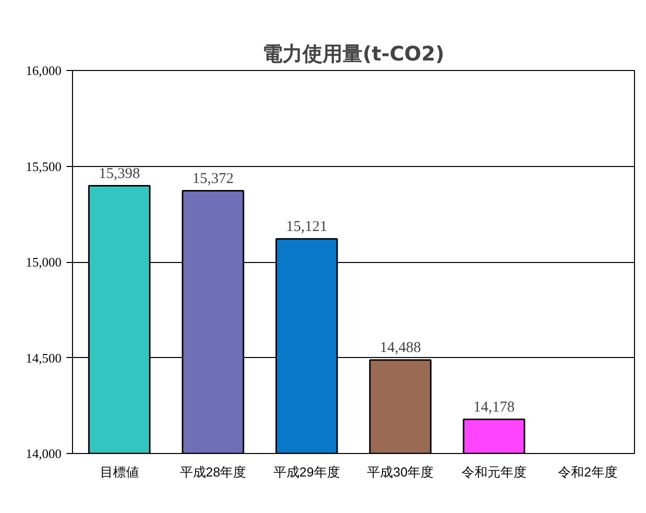  What do you see at coordinates (400, 472) in the screenshot?
I see `x-tick-label: 平成30年度` at bounding box center [400, 472].